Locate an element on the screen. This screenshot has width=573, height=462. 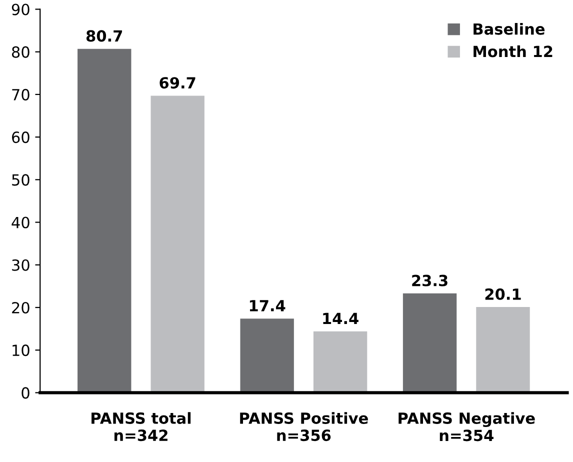
y-tick-label: 0 is located at coordinates (26, 393).